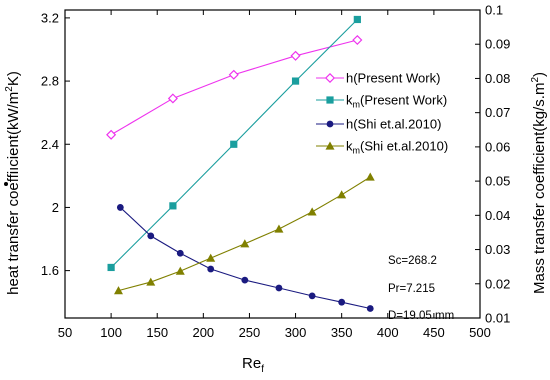  Describe the element at coordinates (539, 74) in the screenshot. I see `y-right-title-end: )` at that location.